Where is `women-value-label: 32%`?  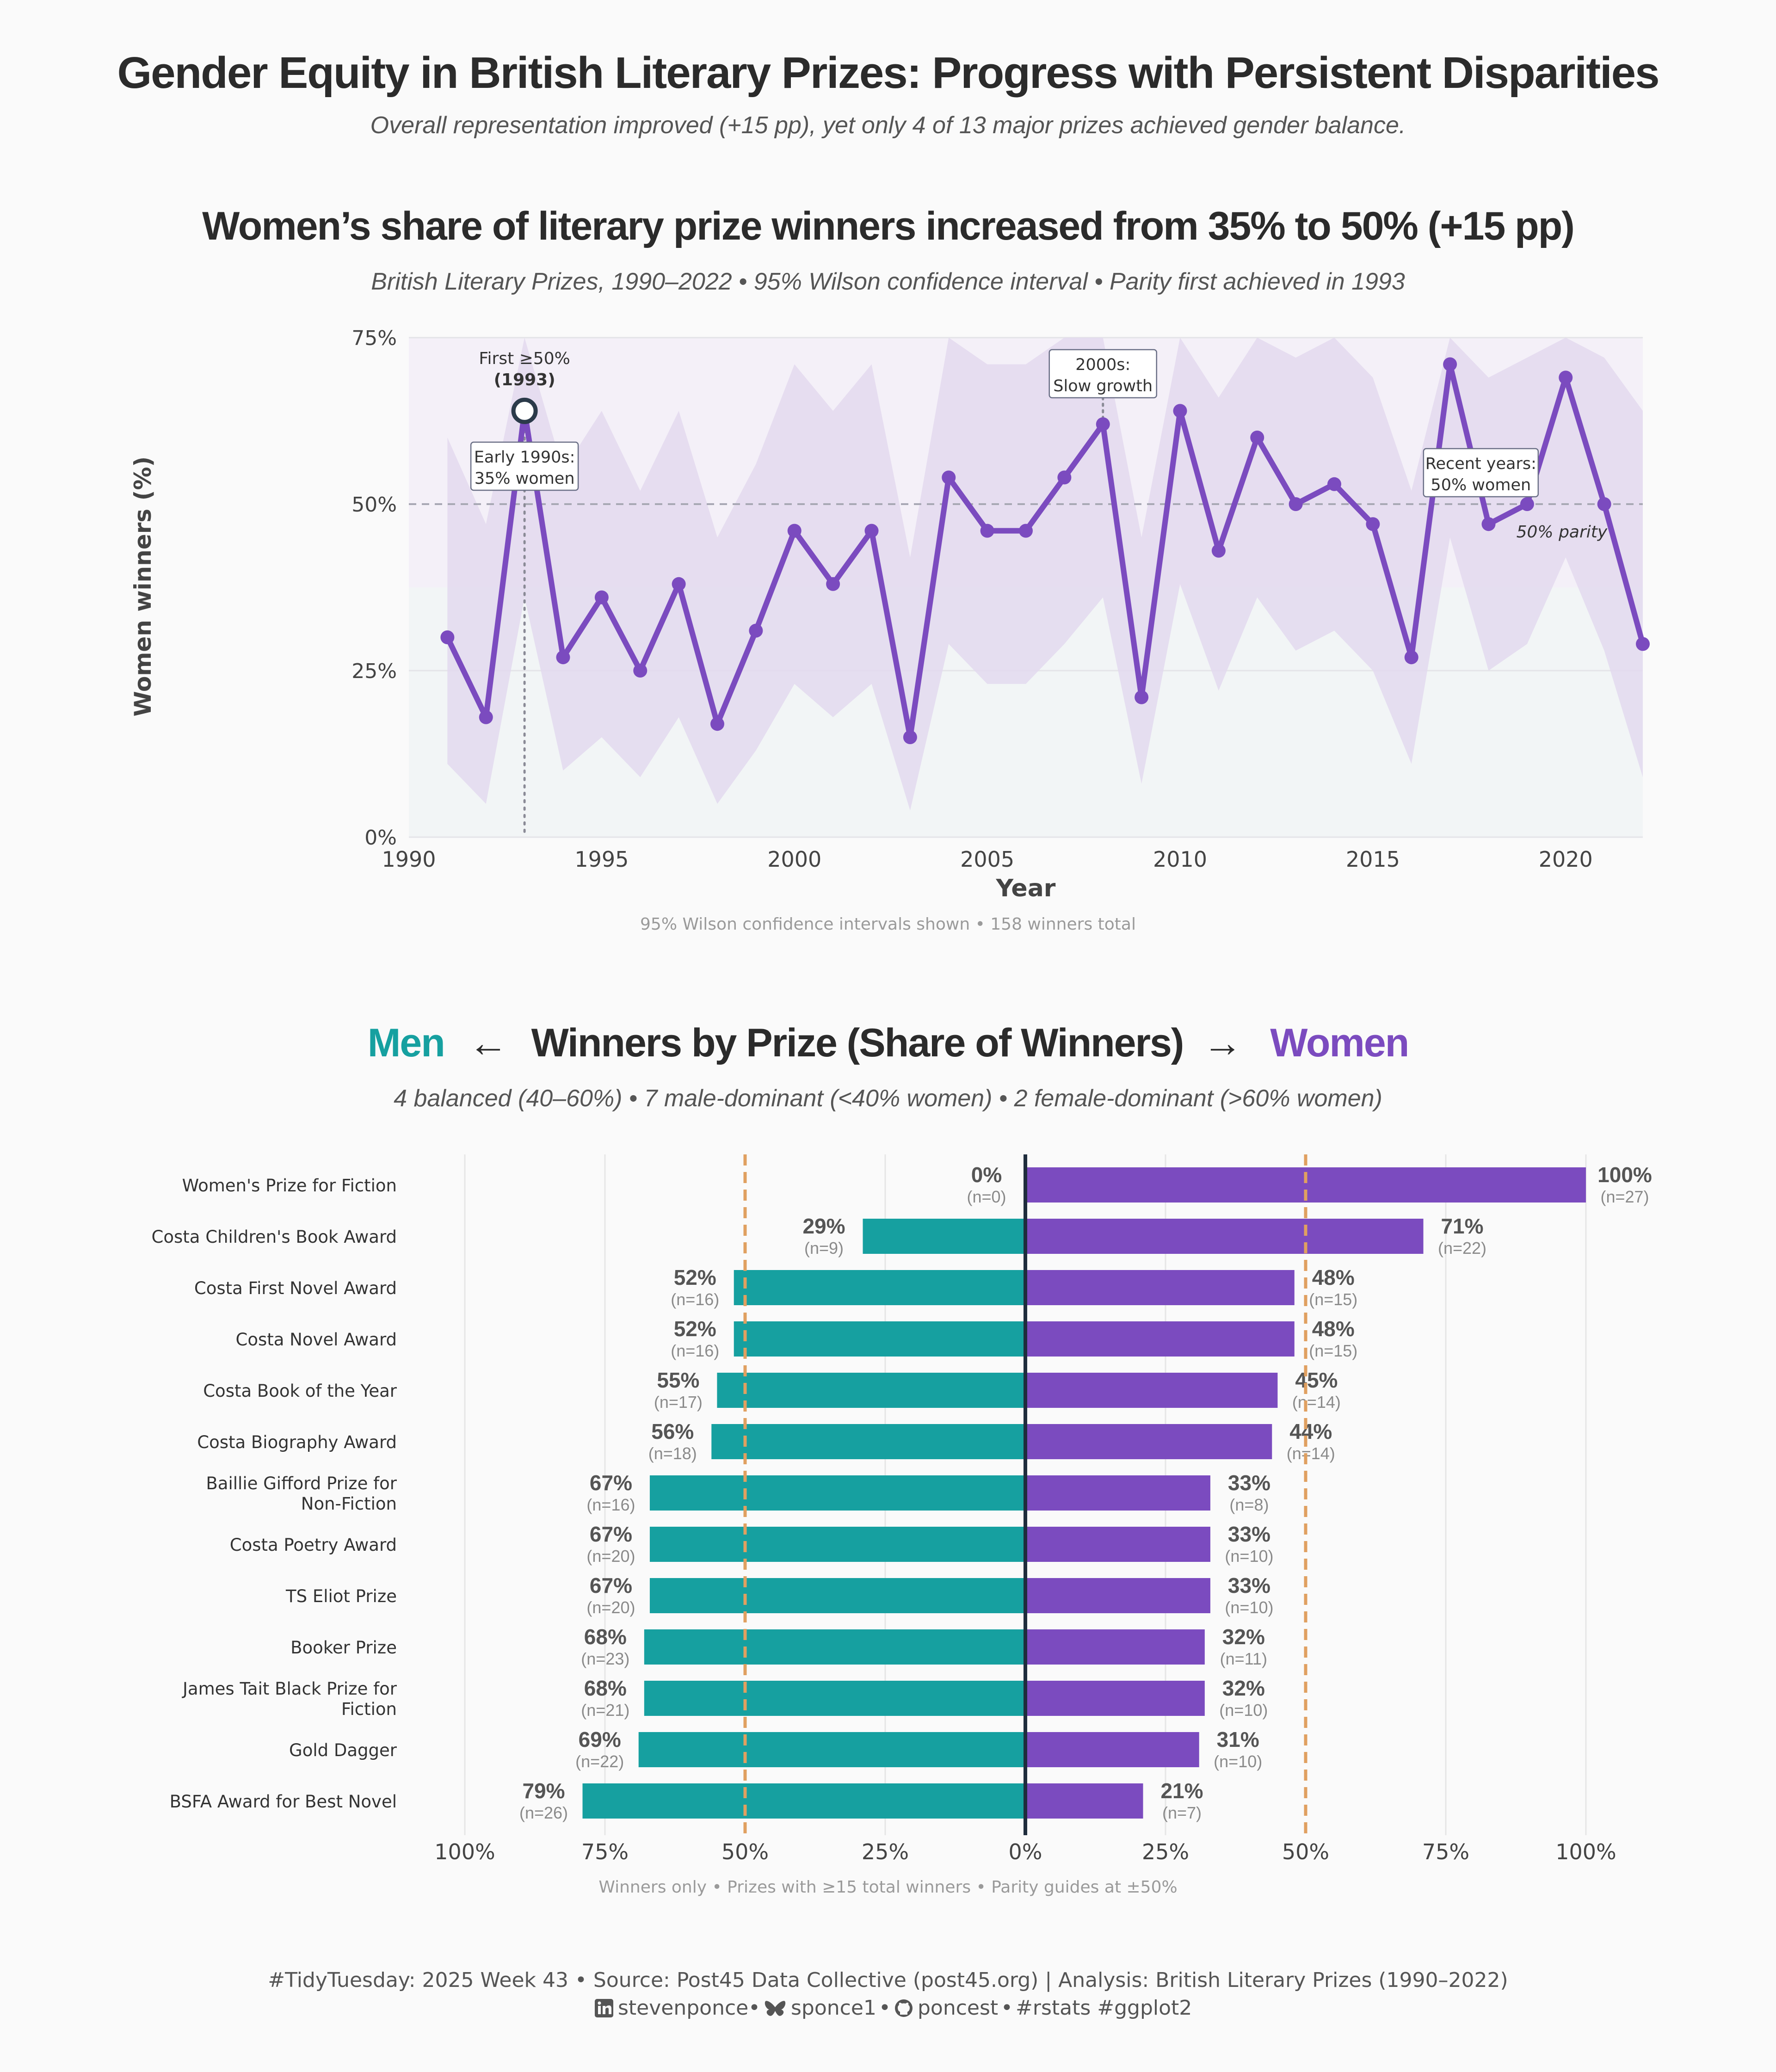 women-value-label: 32% is located at coordinates (1243, 1637).